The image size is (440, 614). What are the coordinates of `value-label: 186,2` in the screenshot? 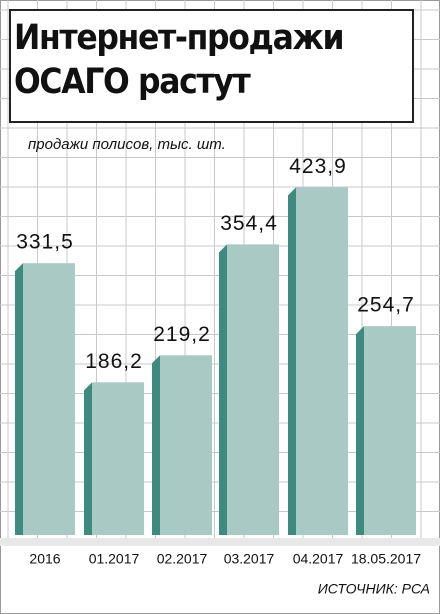 It's located at (114, 361).